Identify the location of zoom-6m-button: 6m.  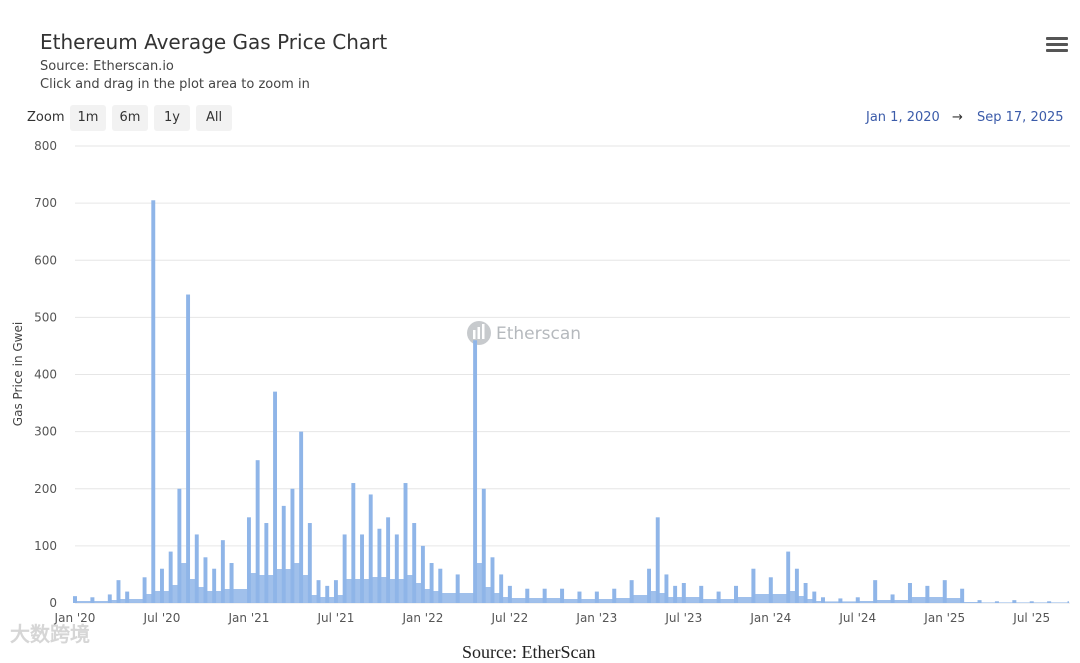
(130, 118).